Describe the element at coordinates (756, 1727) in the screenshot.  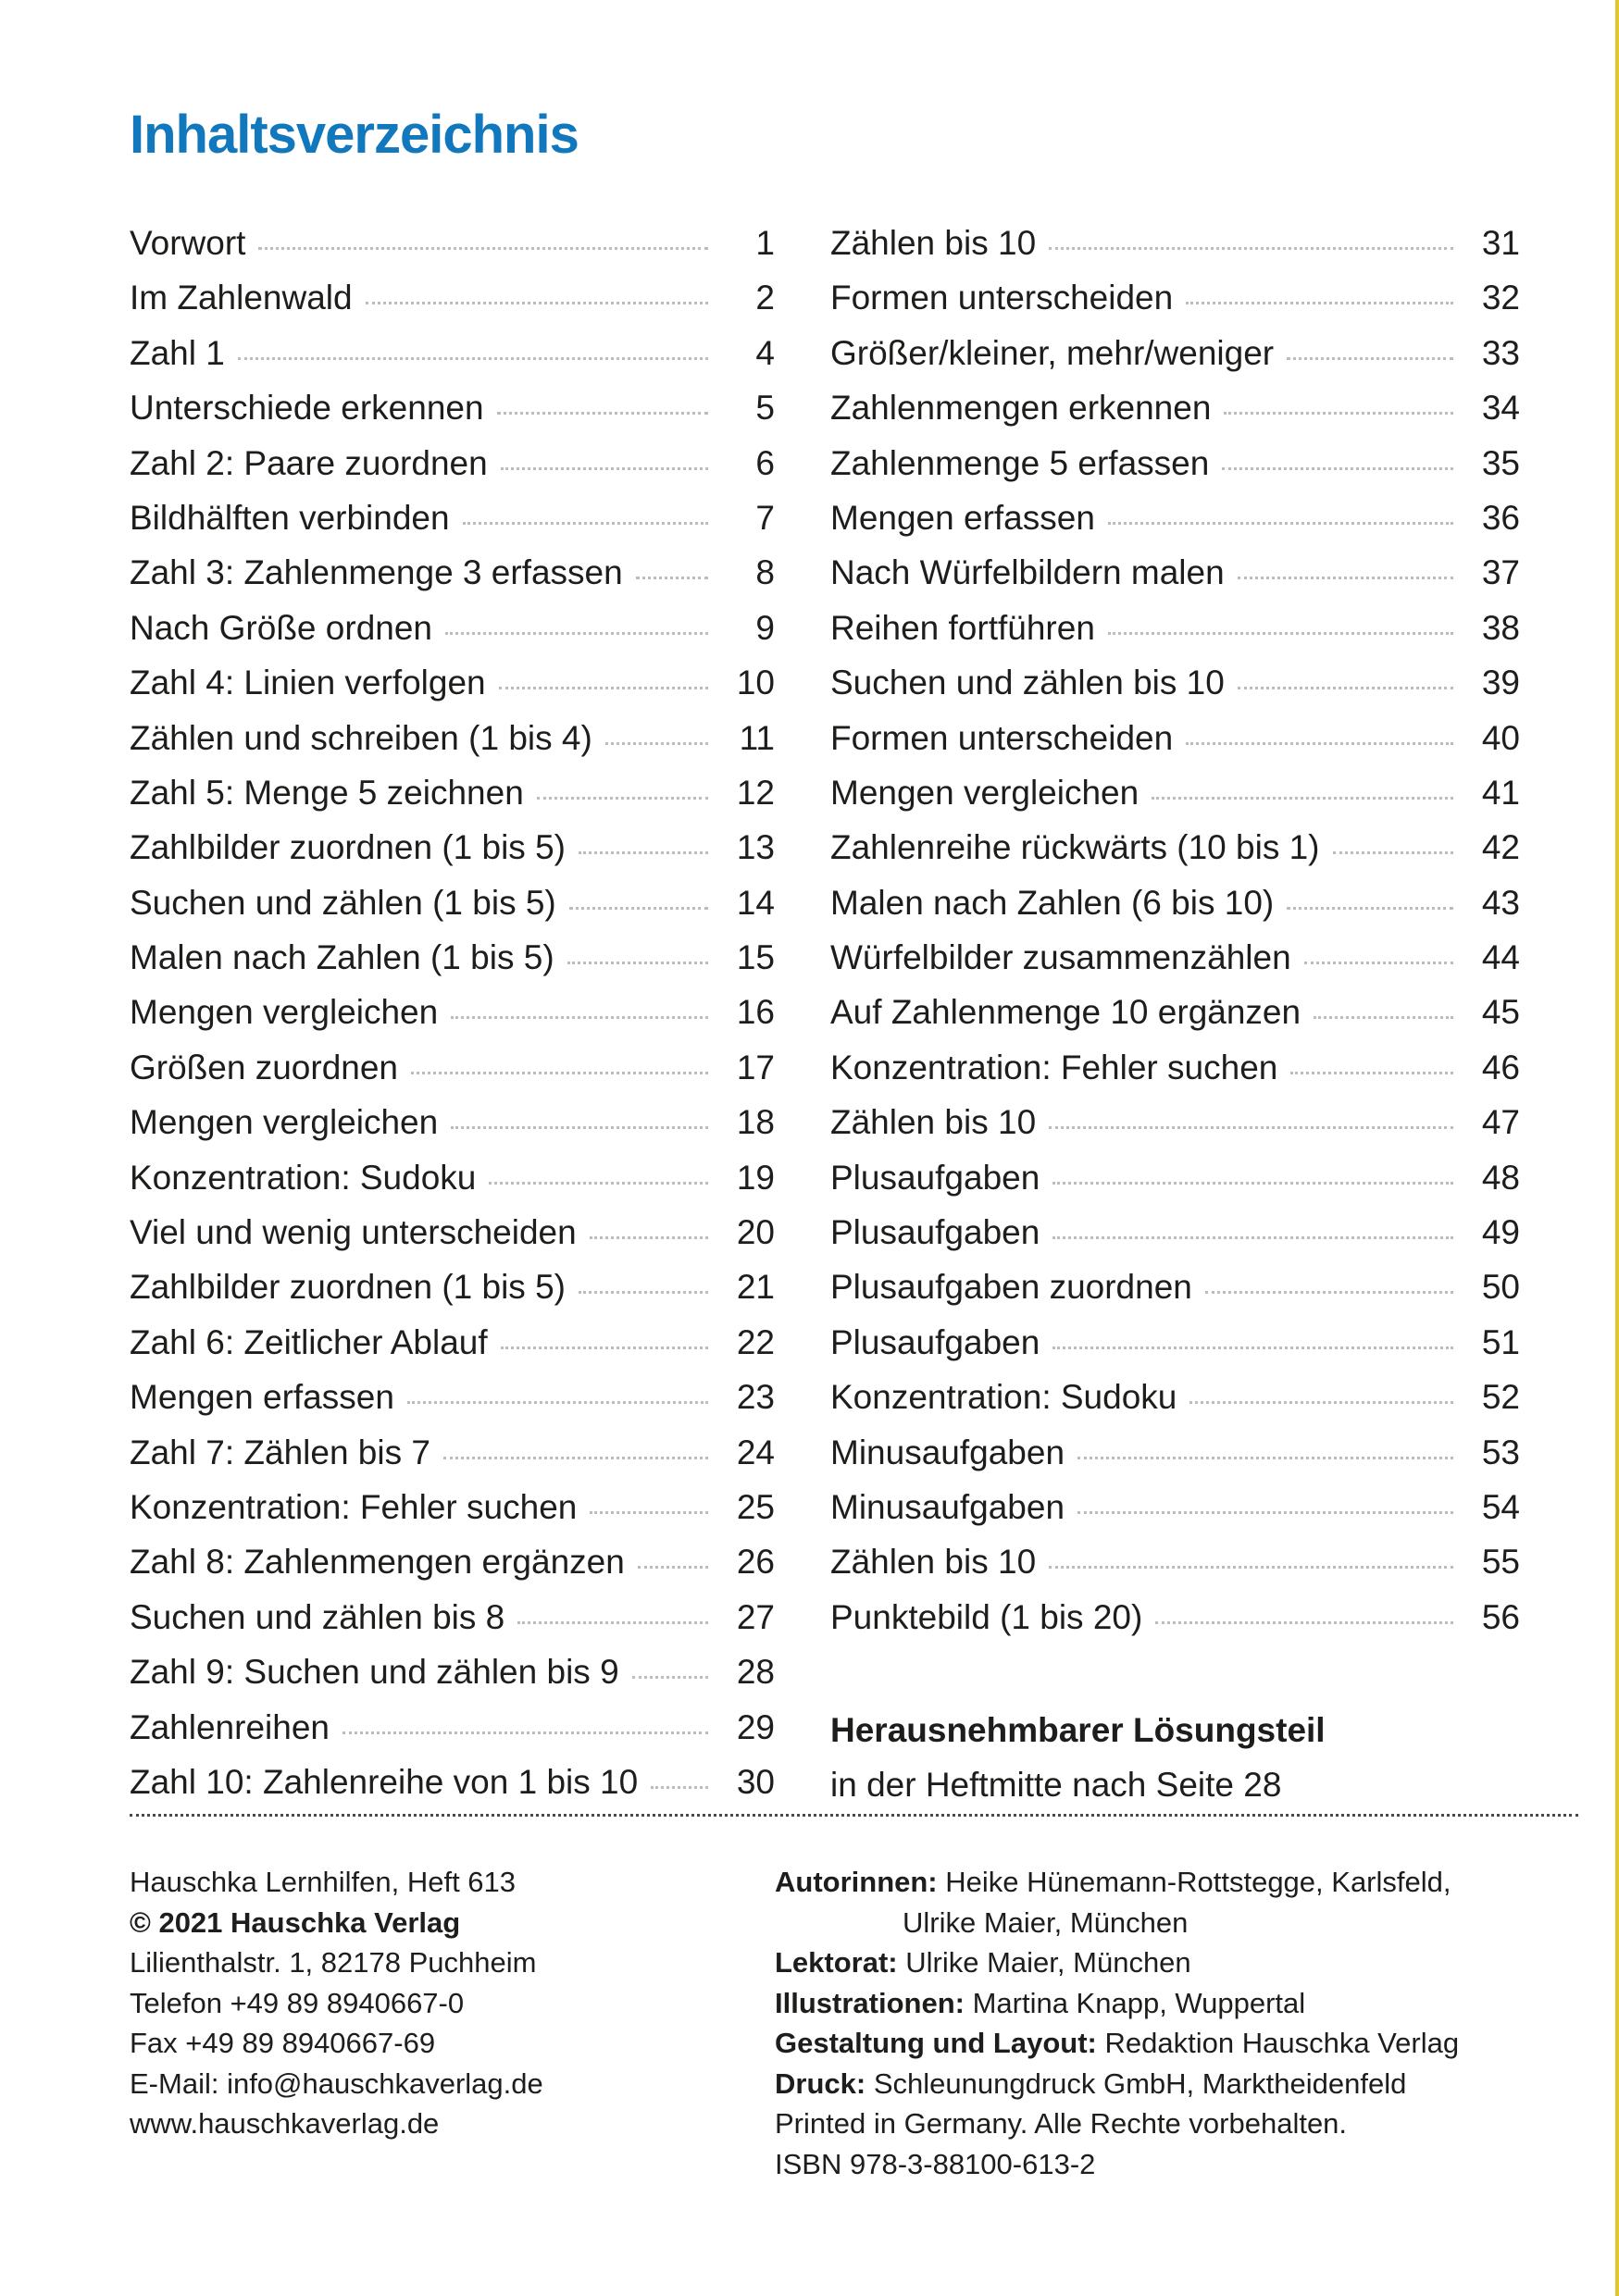
I see `toc-entry-page: 29` at that location.